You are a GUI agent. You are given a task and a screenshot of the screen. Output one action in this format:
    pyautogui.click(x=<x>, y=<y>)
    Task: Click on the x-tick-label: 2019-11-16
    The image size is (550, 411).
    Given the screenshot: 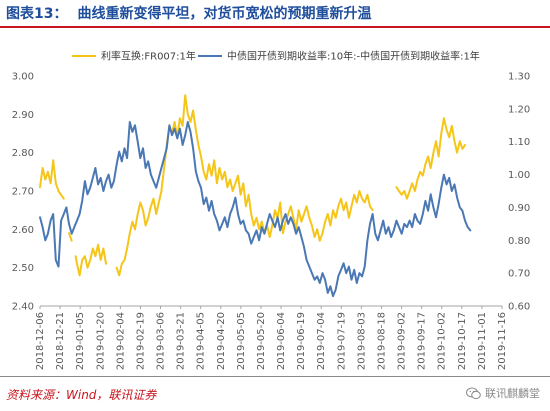 What is the action you would take?
    pyautogui.click(x=502, y=341)
    